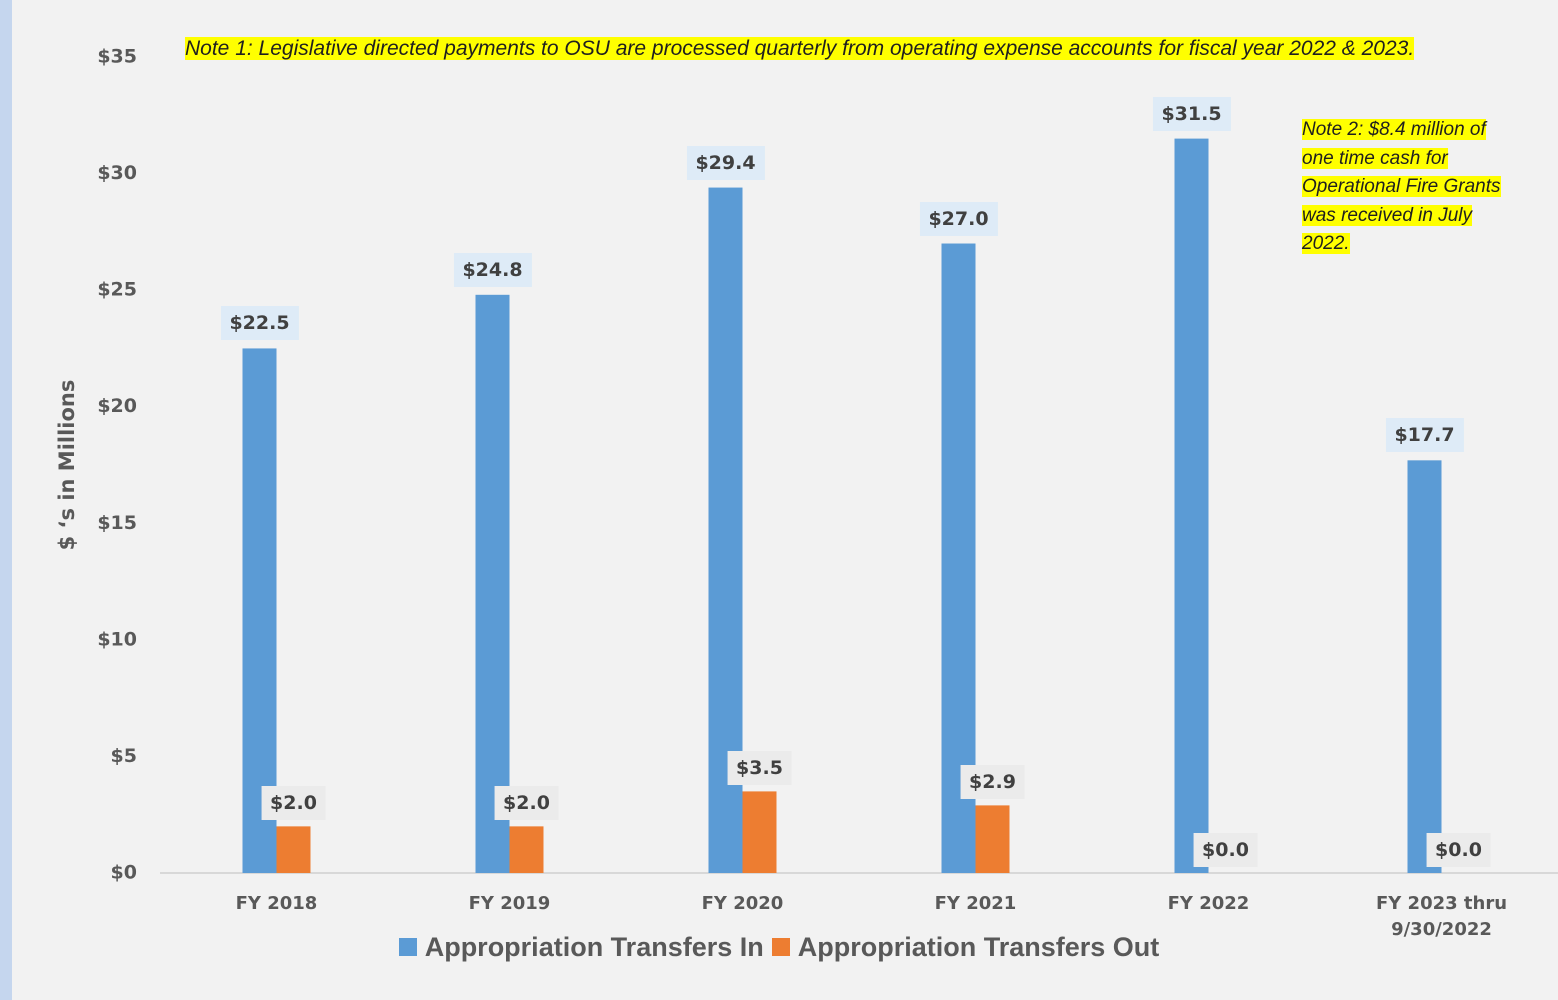  I want to click on data-label: $3.5, so click(759, 768).